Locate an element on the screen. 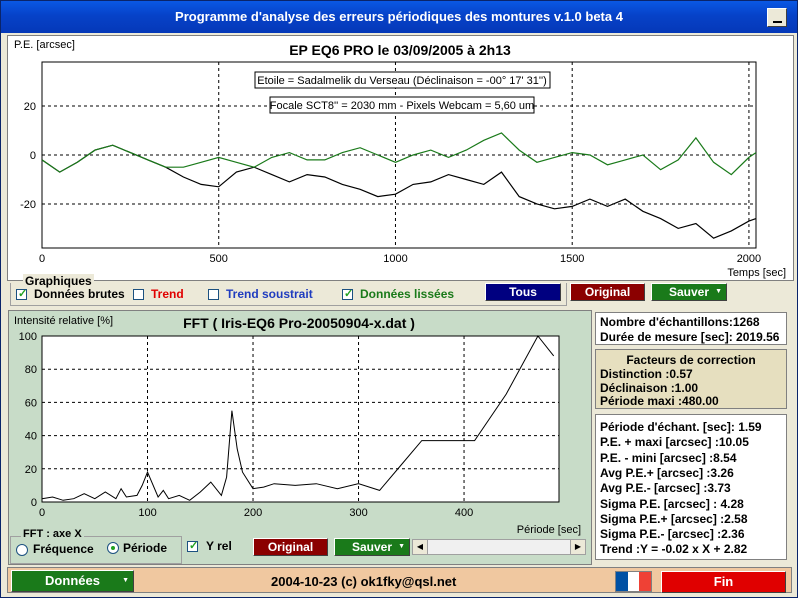  sigma-pe-minus: Sigma P.E.- [arcsec] :2.36 is located at coordinates (672, 534).